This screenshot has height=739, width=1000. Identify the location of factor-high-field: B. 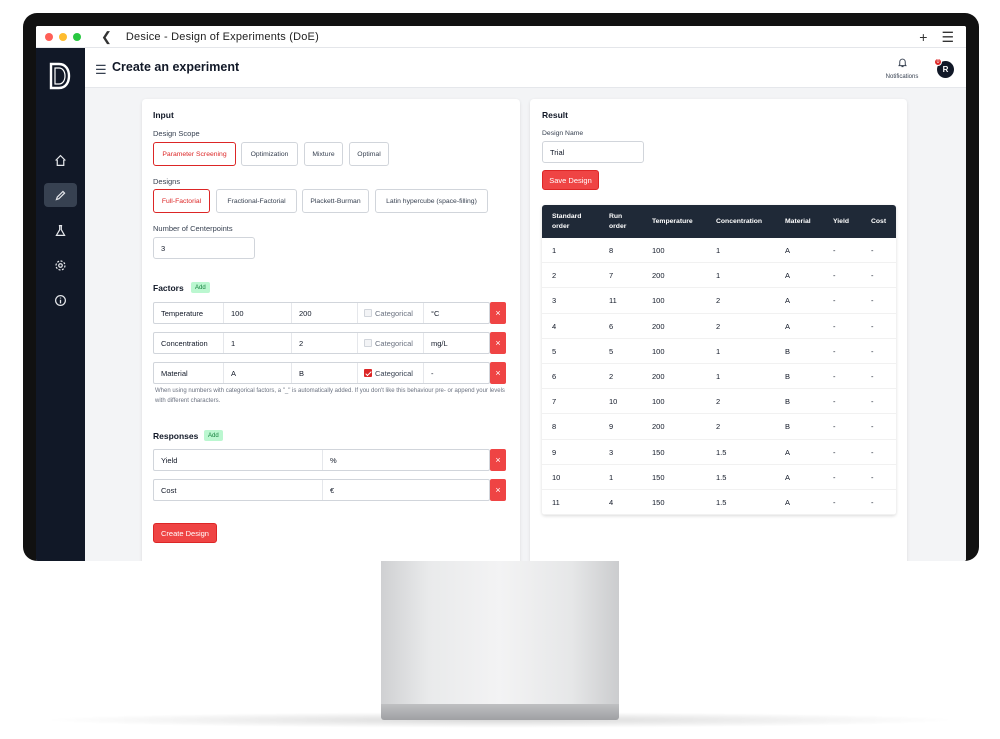
(325, 373).